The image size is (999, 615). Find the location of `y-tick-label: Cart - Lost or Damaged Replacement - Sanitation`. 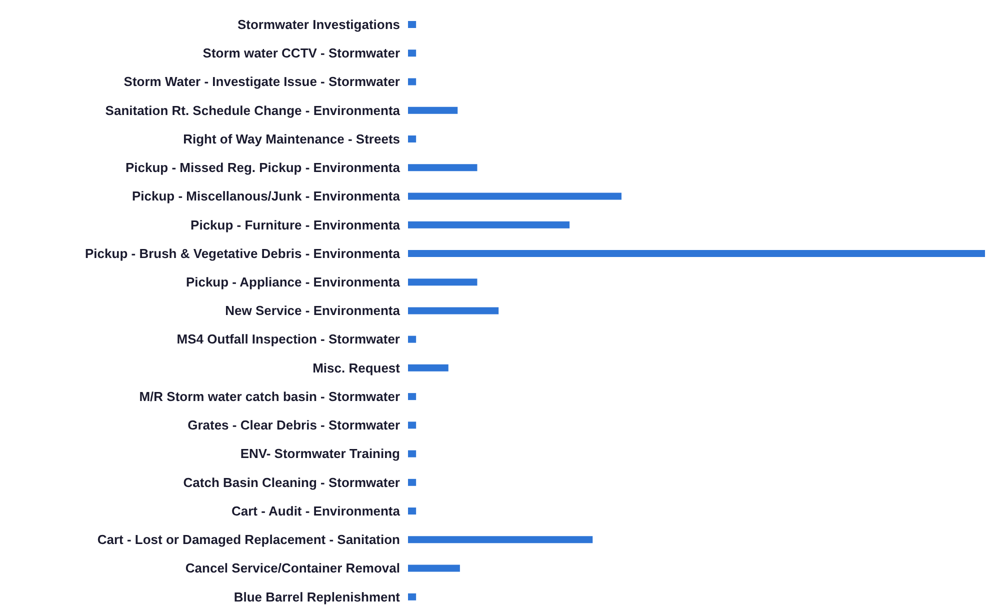

y-tick-label: Cart - Lost or Damaged Replacement - Sanitation is located at coordinates (248, 540).